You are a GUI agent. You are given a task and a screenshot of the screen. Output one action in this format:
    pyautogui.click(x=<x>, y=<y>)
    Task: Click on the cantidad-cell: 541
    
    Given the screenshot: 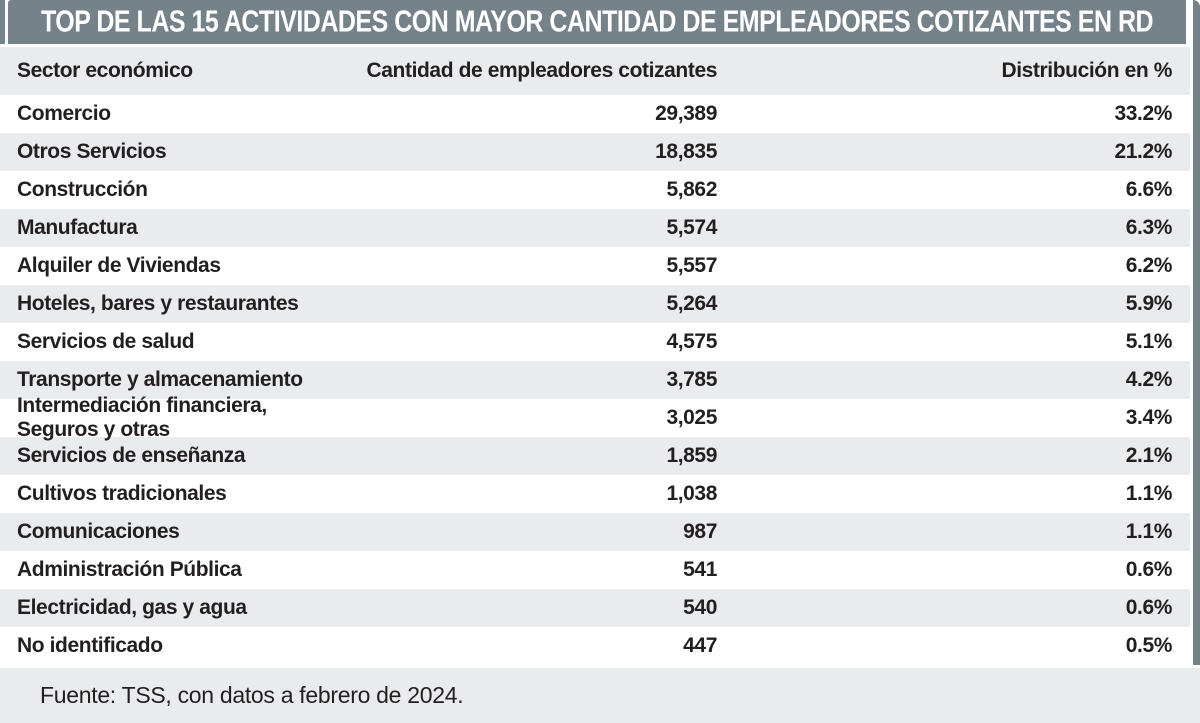 What is the action you would take?
    pyautogui.click(x=700, y=569)
    